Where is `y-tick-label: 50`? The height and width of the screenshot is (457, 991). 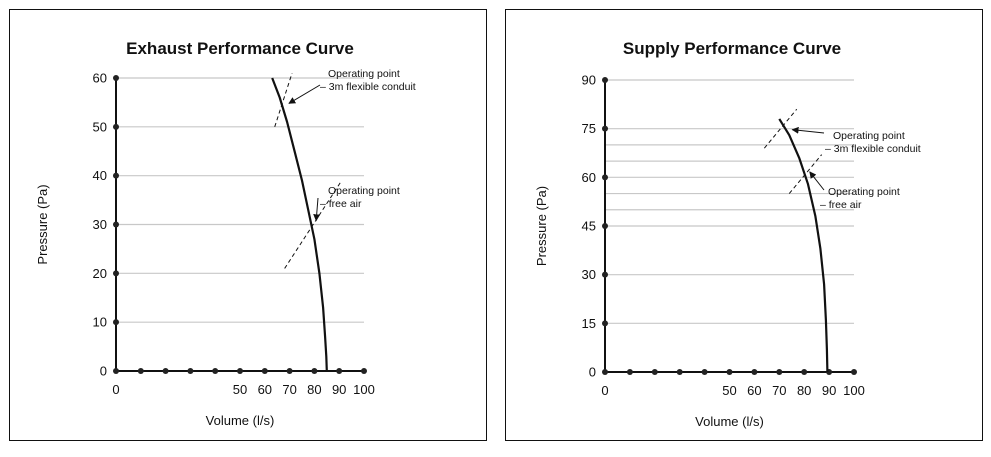 y-tick-label: 50 is located at coordinates (100, 126).